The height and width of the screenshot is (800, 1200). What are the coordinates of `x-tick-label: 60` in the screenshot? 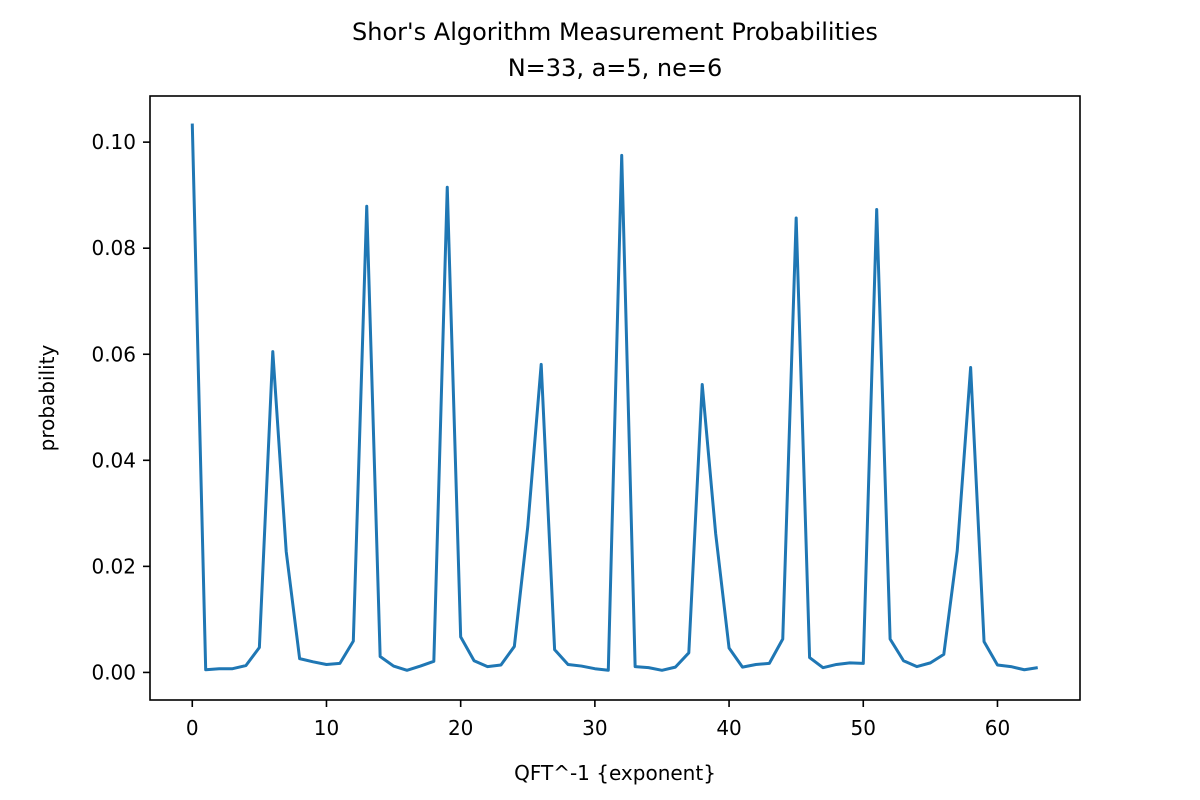 It's located at (997, 728).